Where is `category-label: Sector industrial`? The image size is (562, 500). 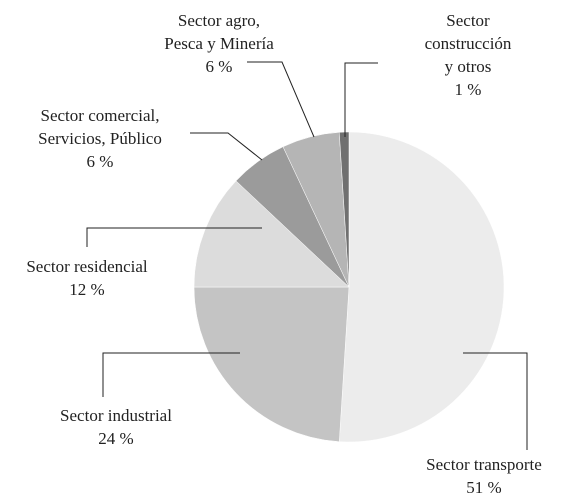
category-label: Sector industrial is located at coordinates (116, 415).